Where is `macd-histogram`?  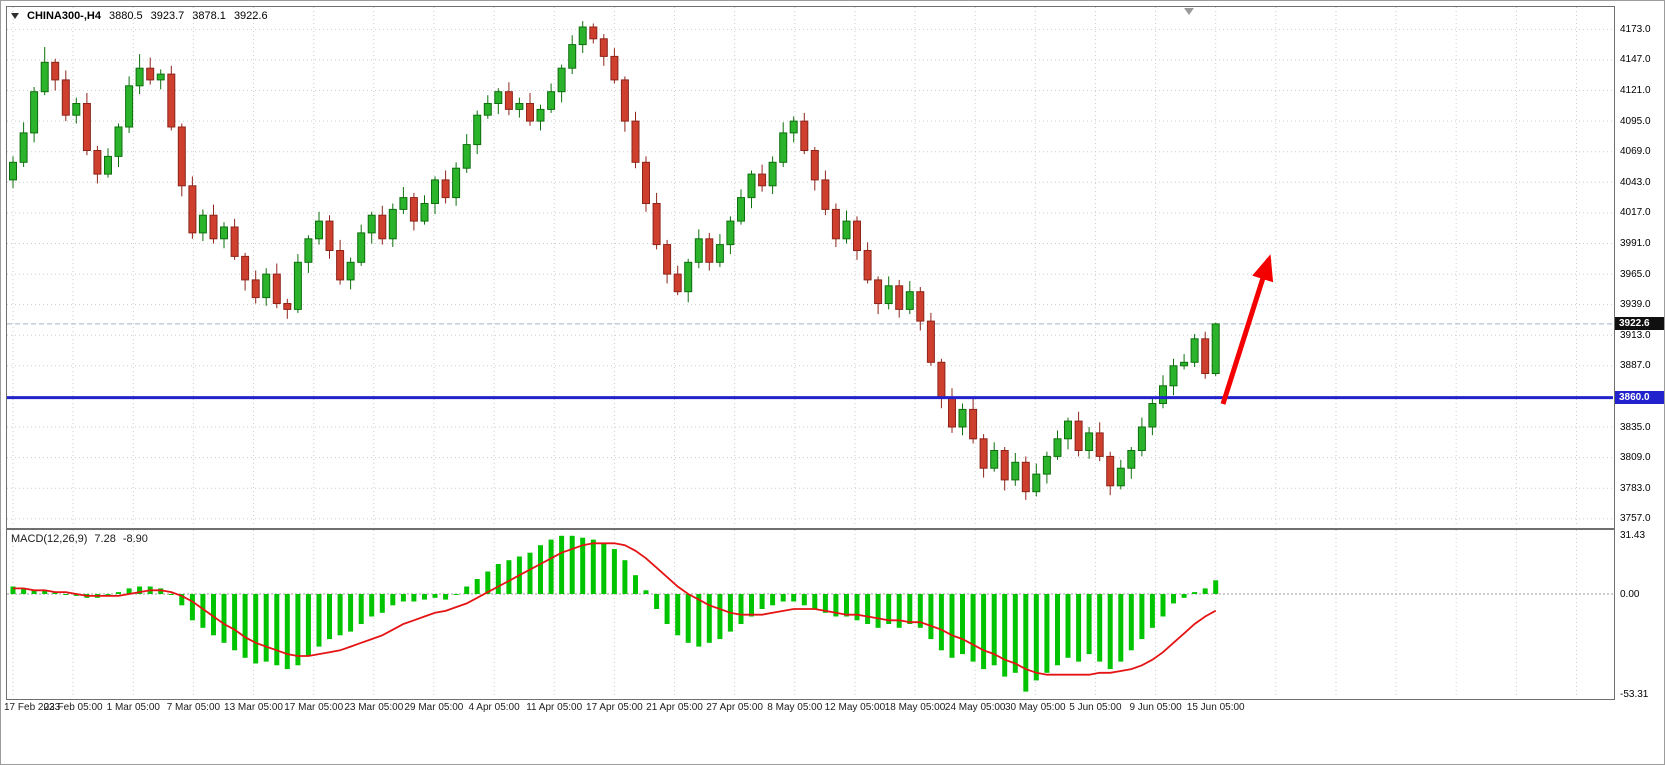 macd-histogram is located at coordinates (614, 613).